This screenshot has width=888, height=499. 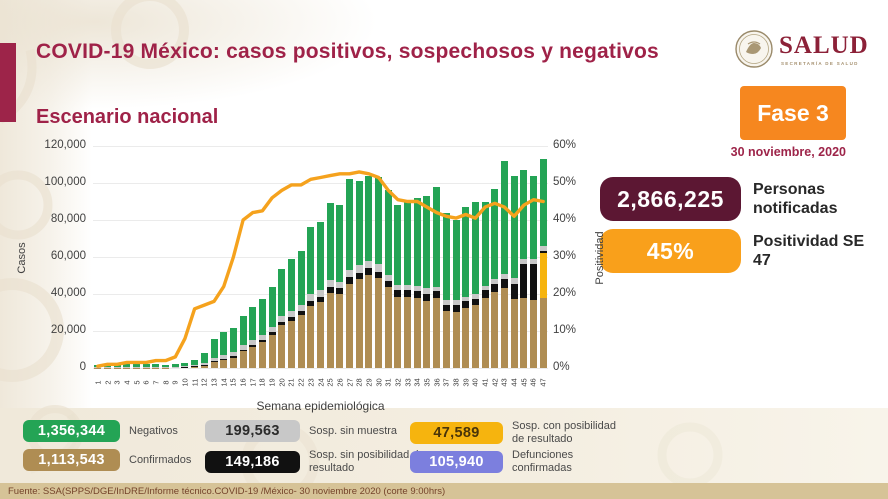 What do you see at coordinates (340, 382) in the screenshot?
I see `x-tick-label: 26` at bounding box center [340, 382].